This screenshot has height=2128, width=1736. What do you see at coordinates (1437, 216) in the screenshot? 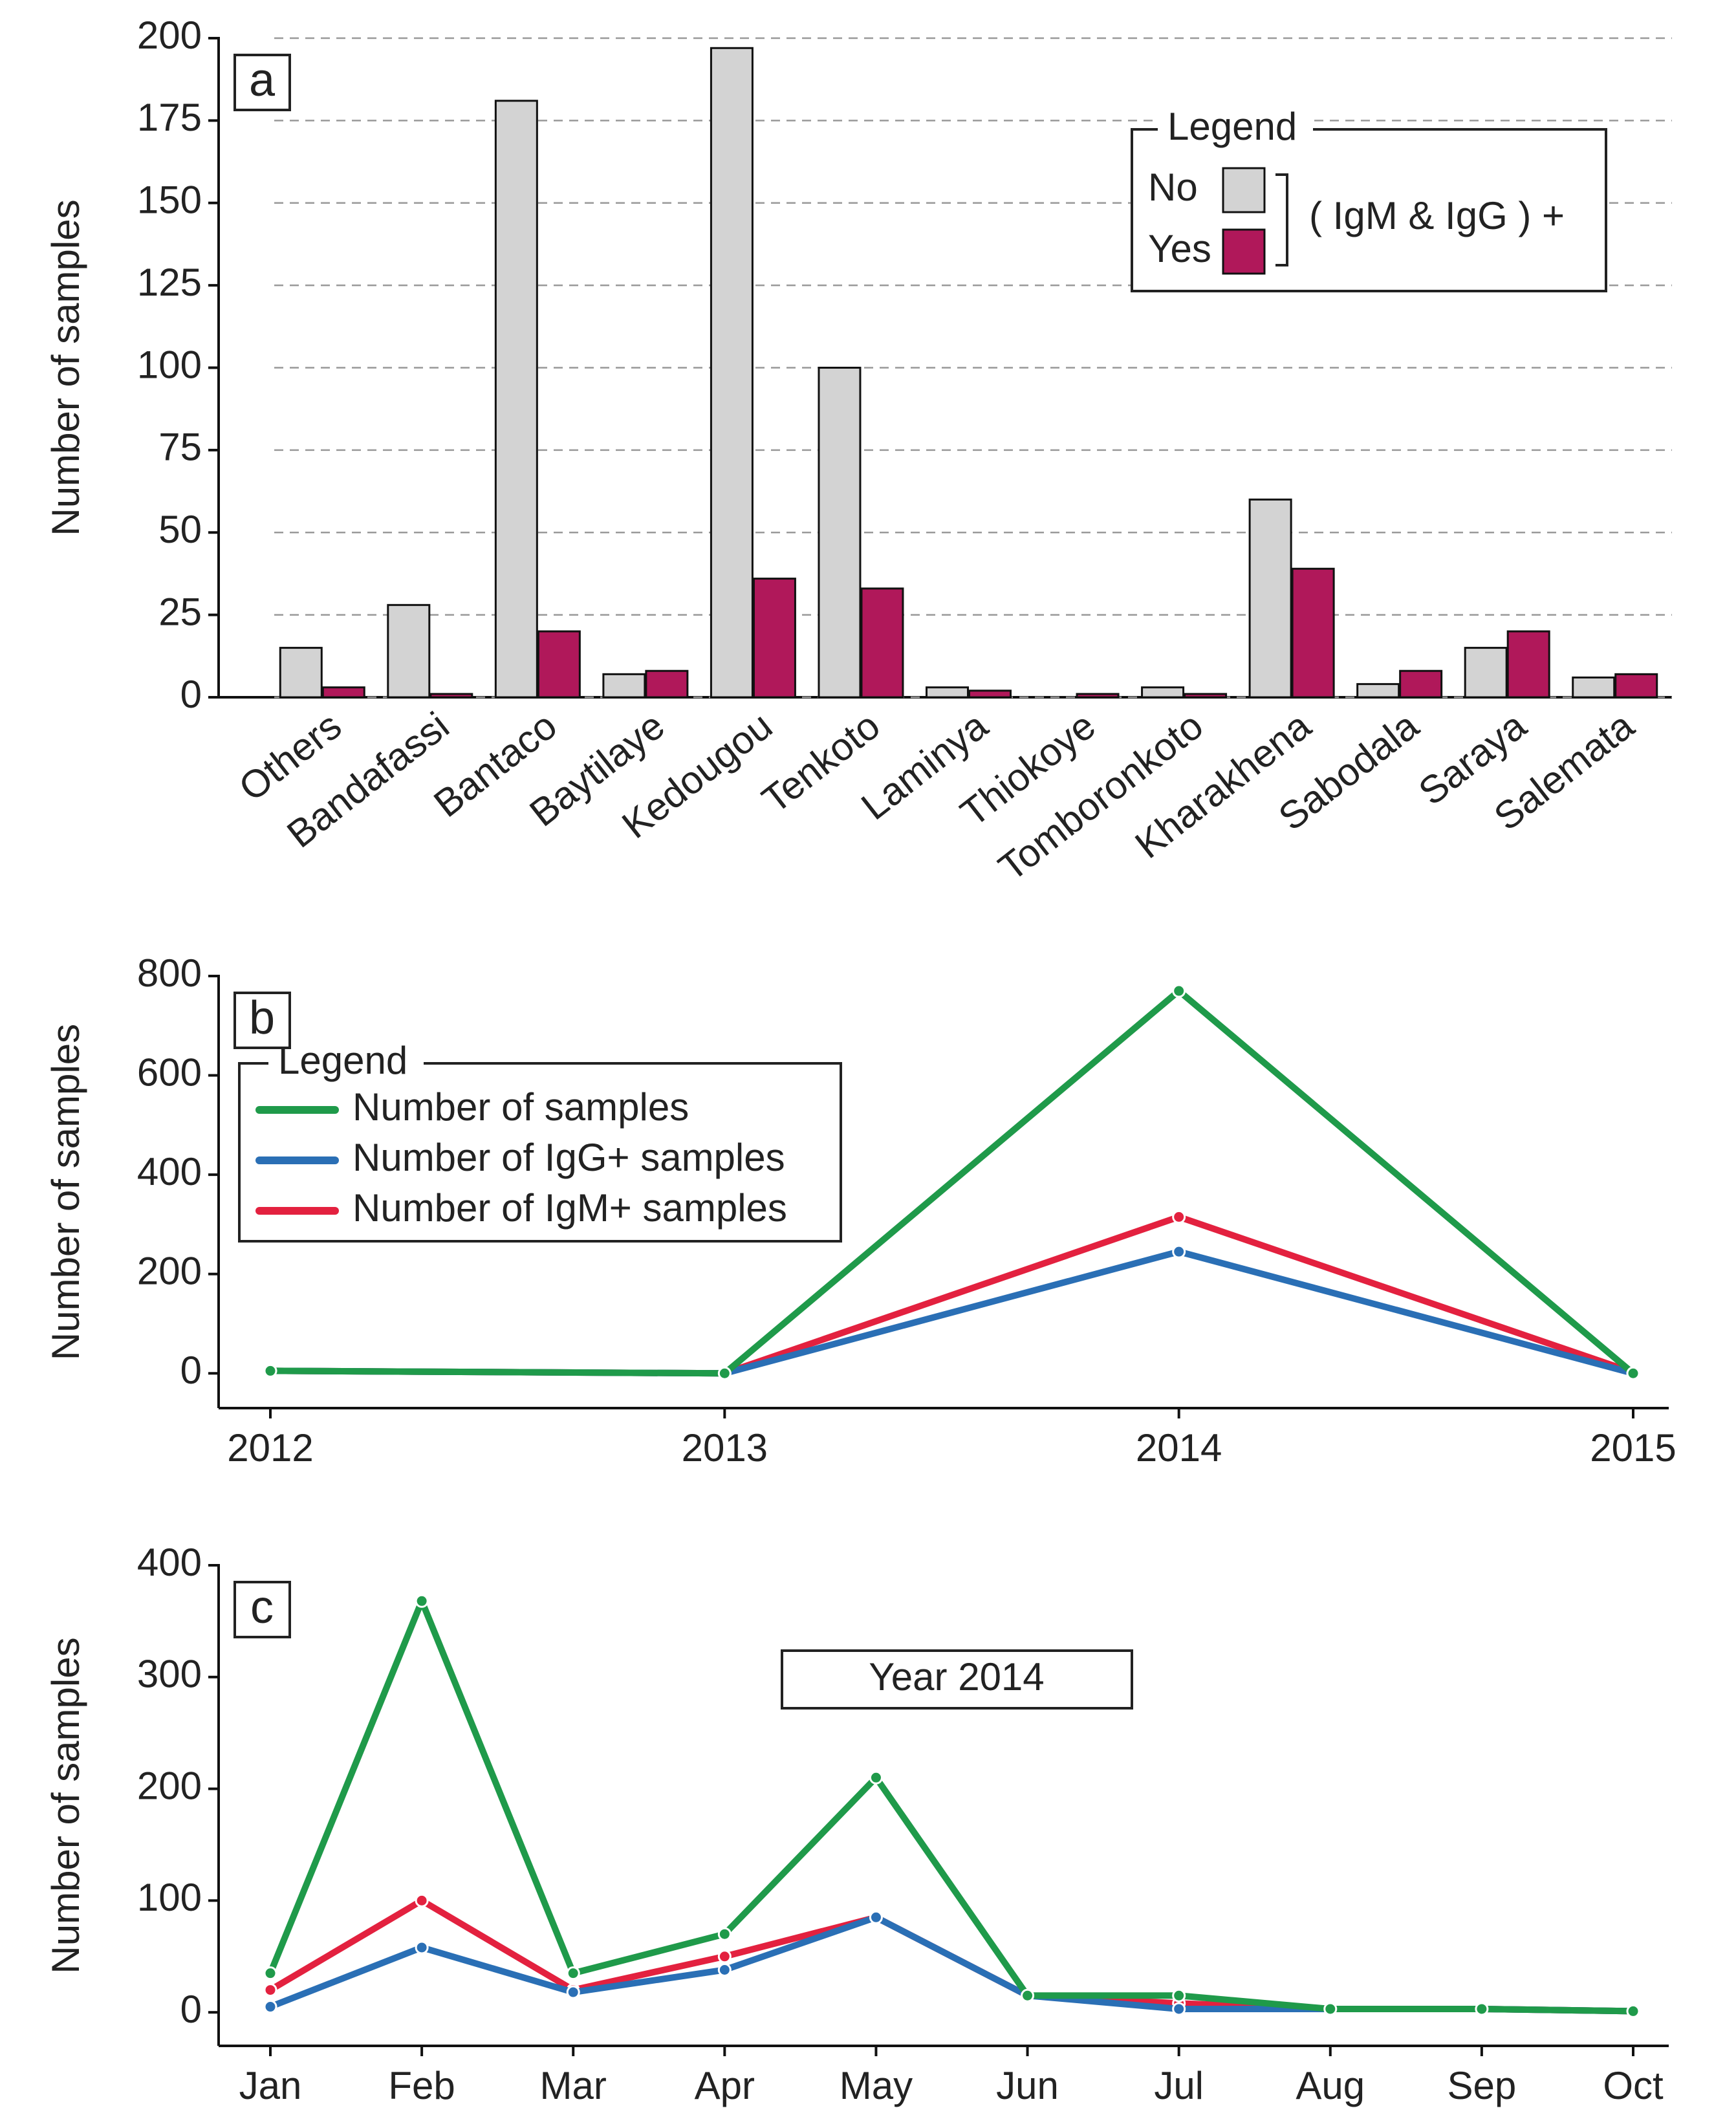
I see `legend-note: ( IgM & IgG ) +` at bounding box center [1437, 216].